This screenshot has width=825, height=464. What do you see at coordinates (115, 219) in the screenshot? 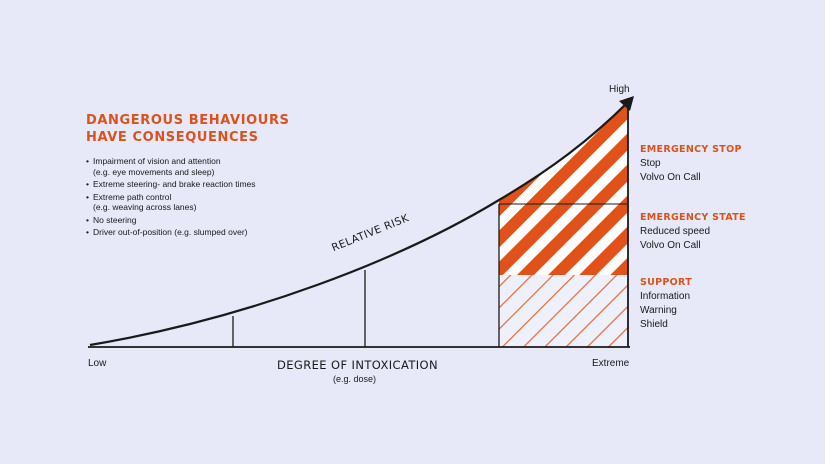
I see `bullet-text: No steering` at bounding box center [115, 219].